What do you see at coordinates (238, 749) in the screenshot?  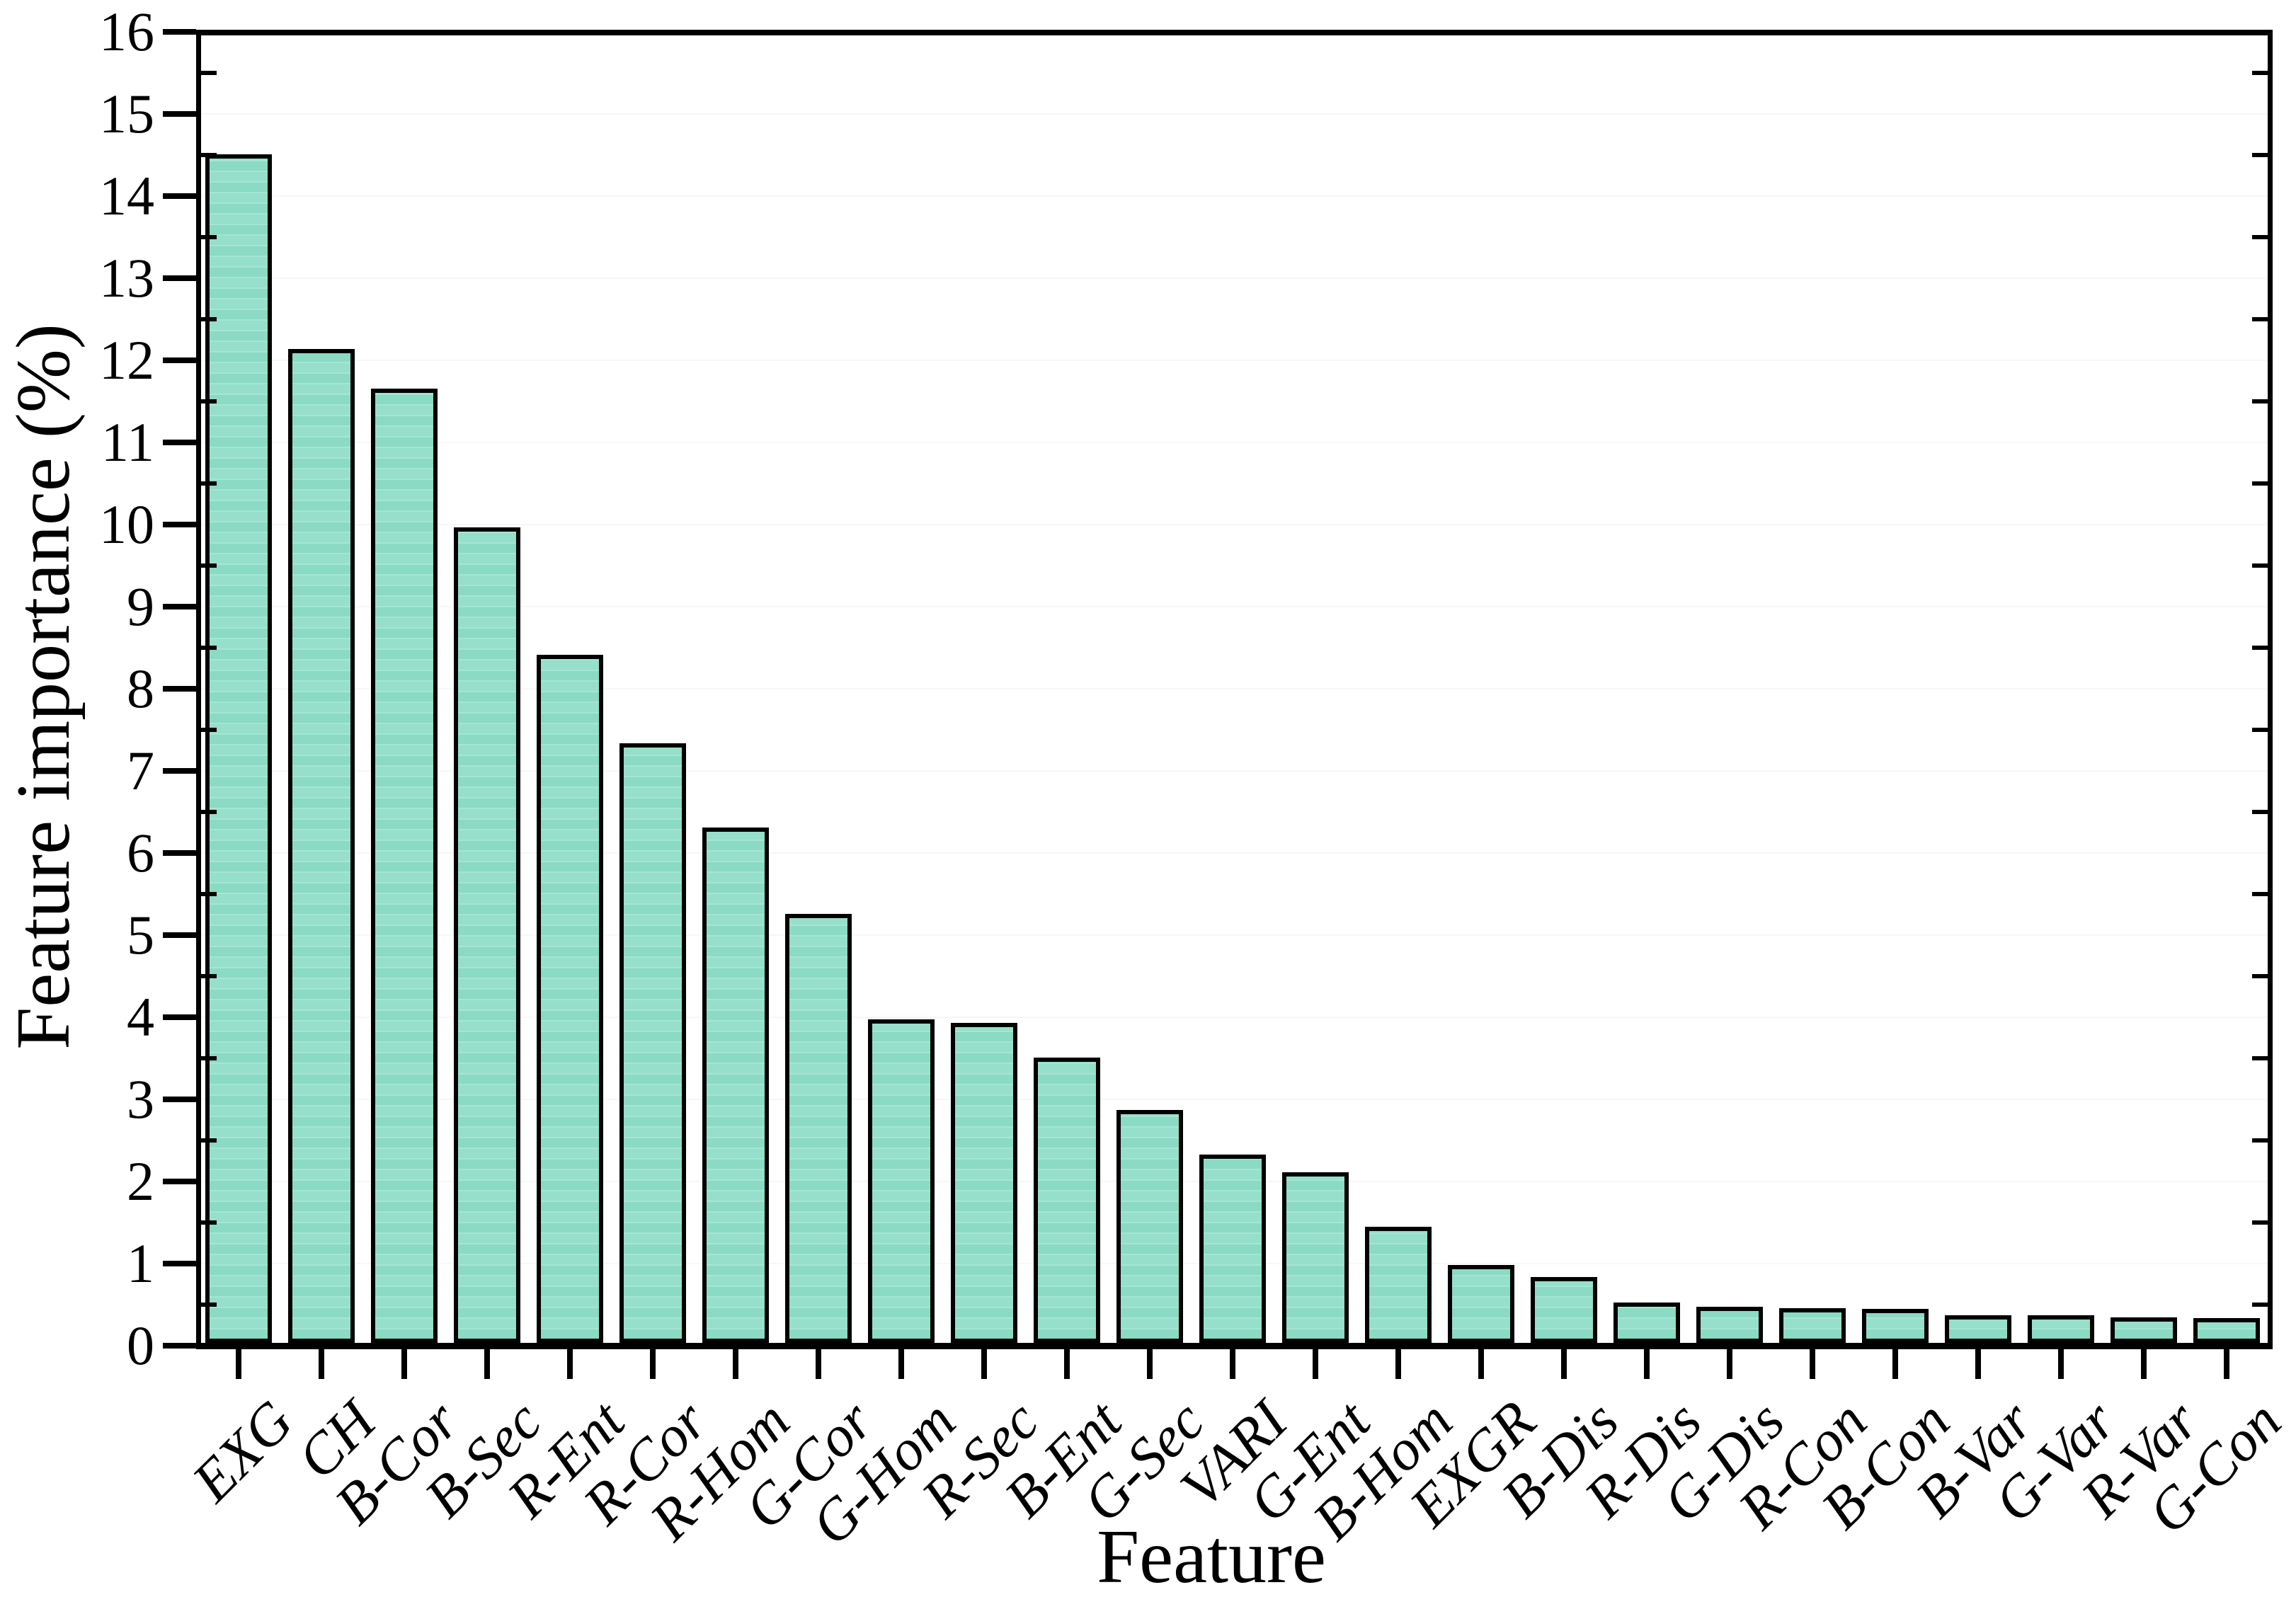 I see `bar-EXG` at bounding box center [238, 749].